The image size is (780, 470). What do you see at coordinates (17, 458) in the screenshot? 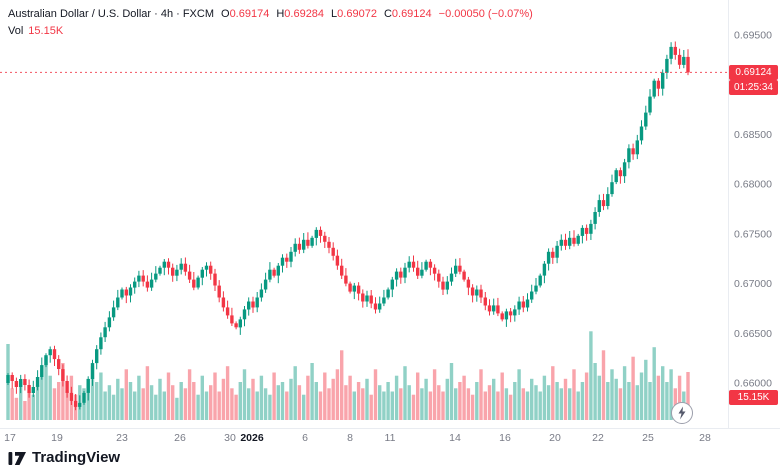
I see `tradingview-logo-icon` at bounding box center [17, 458].